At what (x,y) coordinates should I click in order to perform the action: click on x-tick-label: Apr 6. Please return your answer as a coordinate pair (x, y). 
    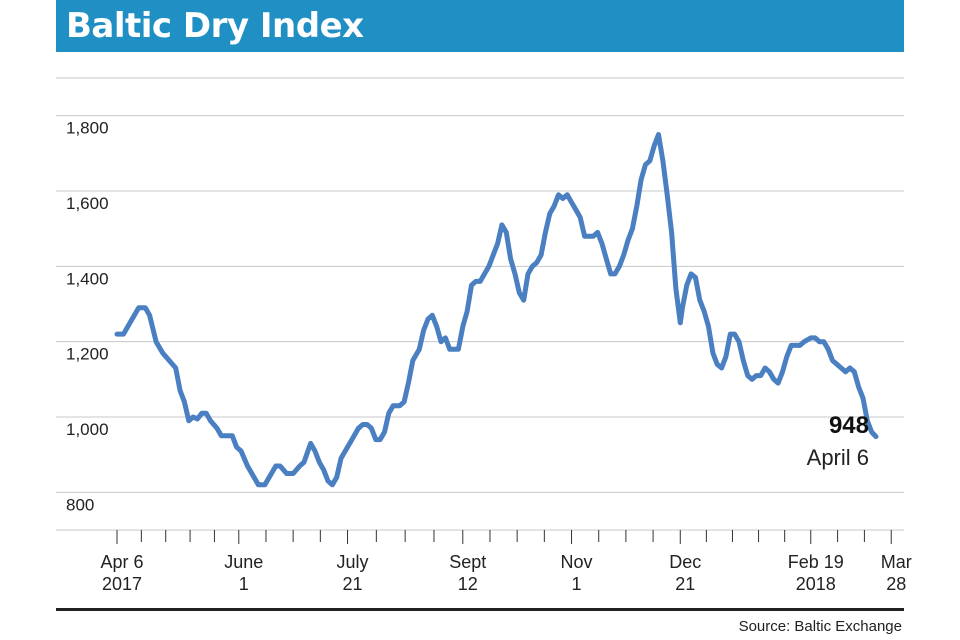
    Looking at the image, I should click on (121, 562).